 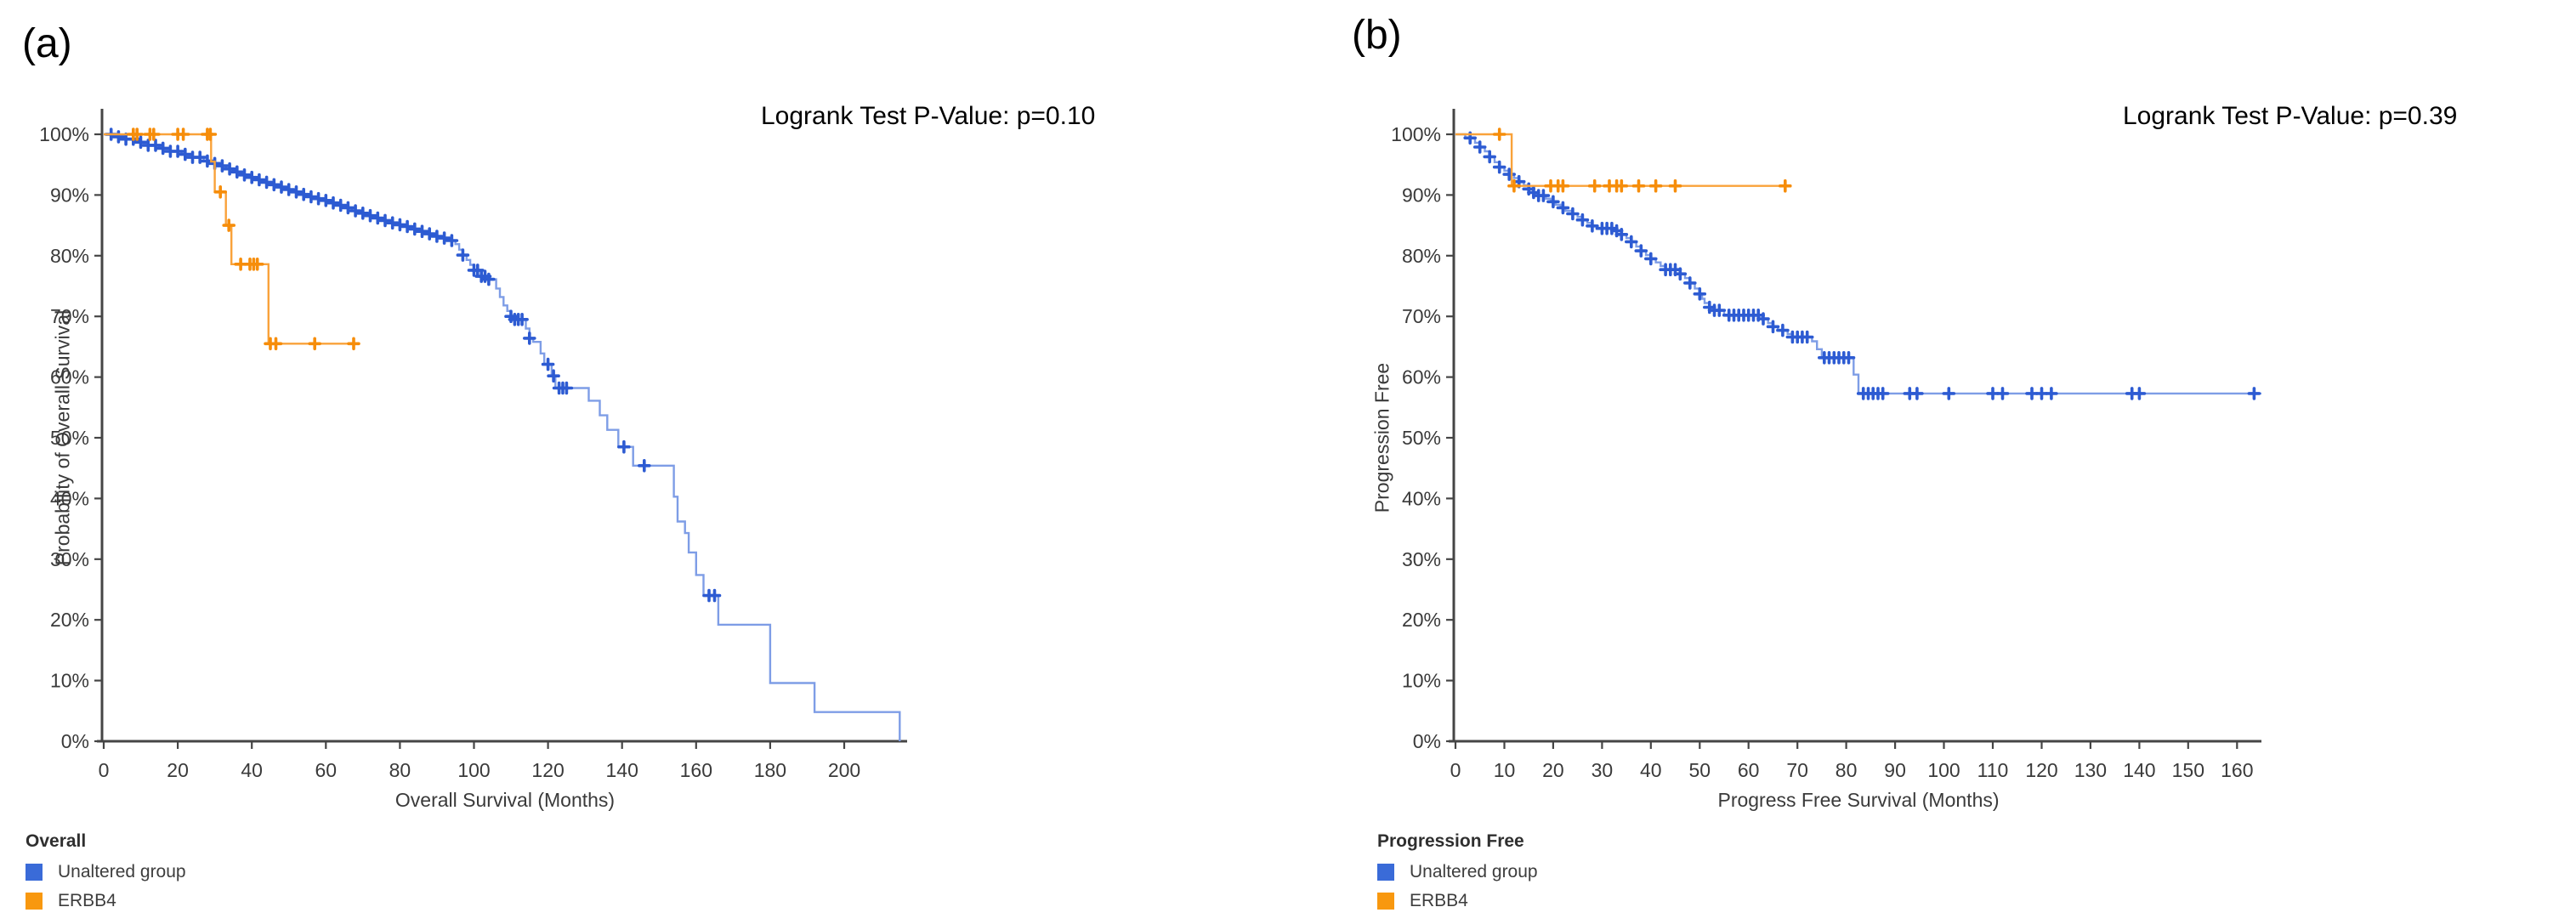 What do you see at coordinates (57, 841) in the screenshot?
I see `legend-header: Overall` at bounding box center [57, 841].